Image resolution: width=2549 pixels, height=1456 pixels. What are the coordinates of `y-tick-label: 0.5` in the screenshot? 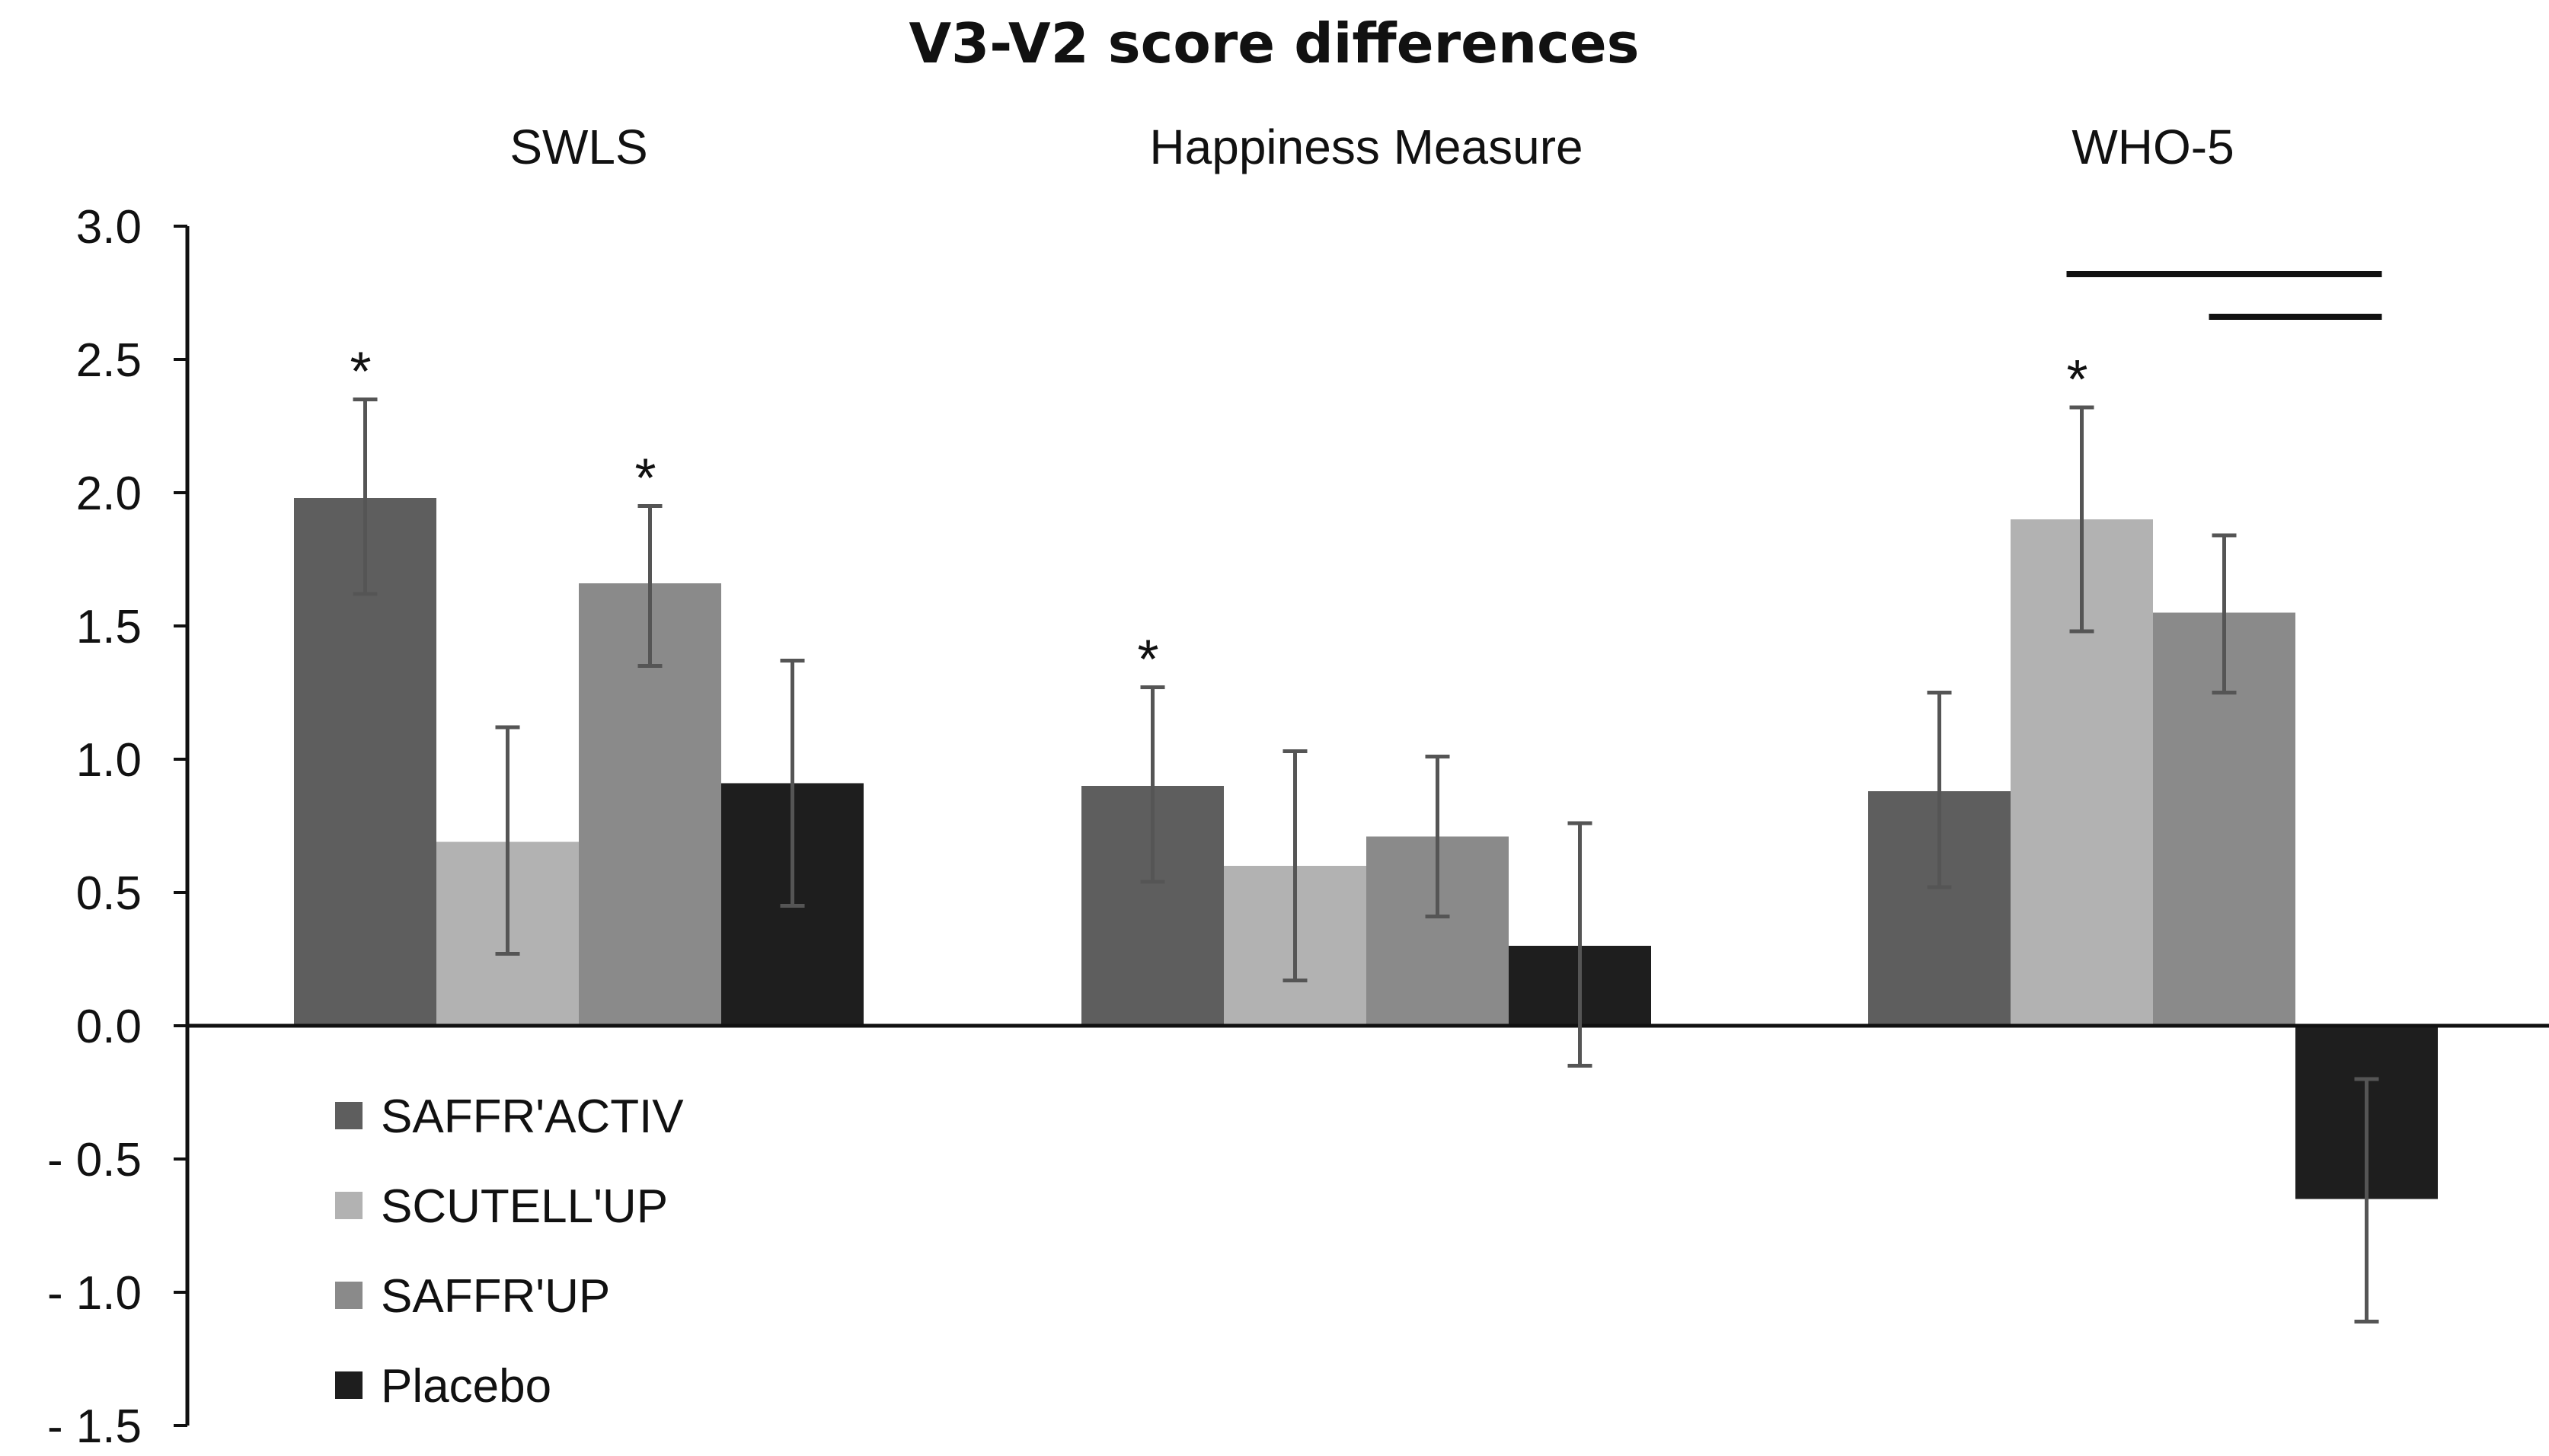 It's located at (109, 893).